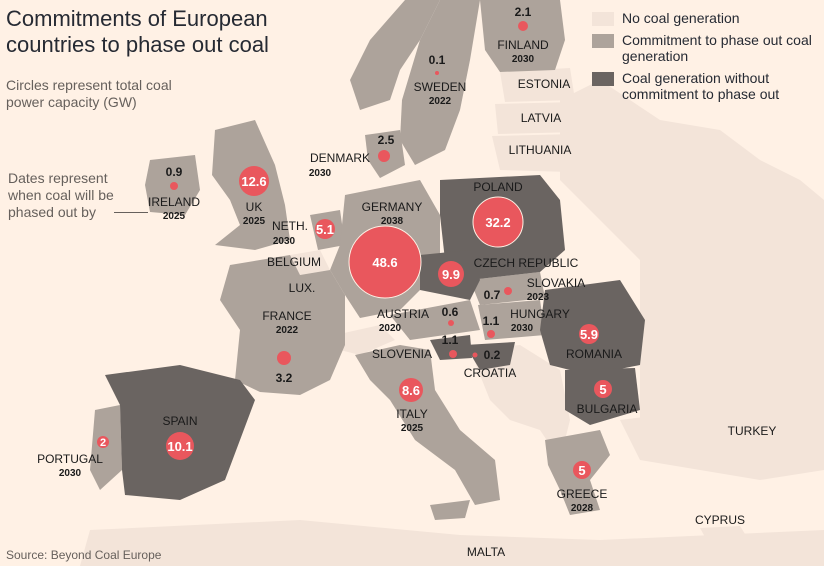 Image resolution: width=824 pixels, height=566 pixels. I want to click on circle-value-italy: 8.6, so click(411, 390).